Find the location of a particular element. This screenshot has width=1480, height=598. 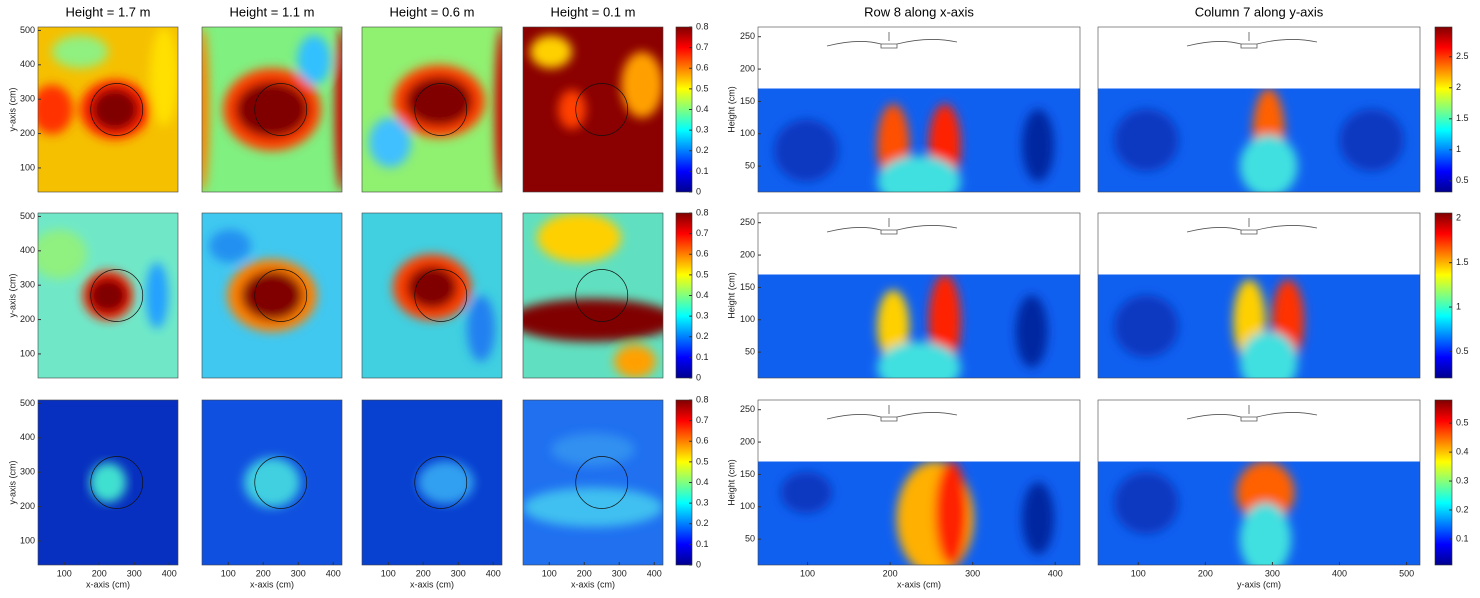

colorbar-tick-label: 1 is located at coordinates (1458, 306).